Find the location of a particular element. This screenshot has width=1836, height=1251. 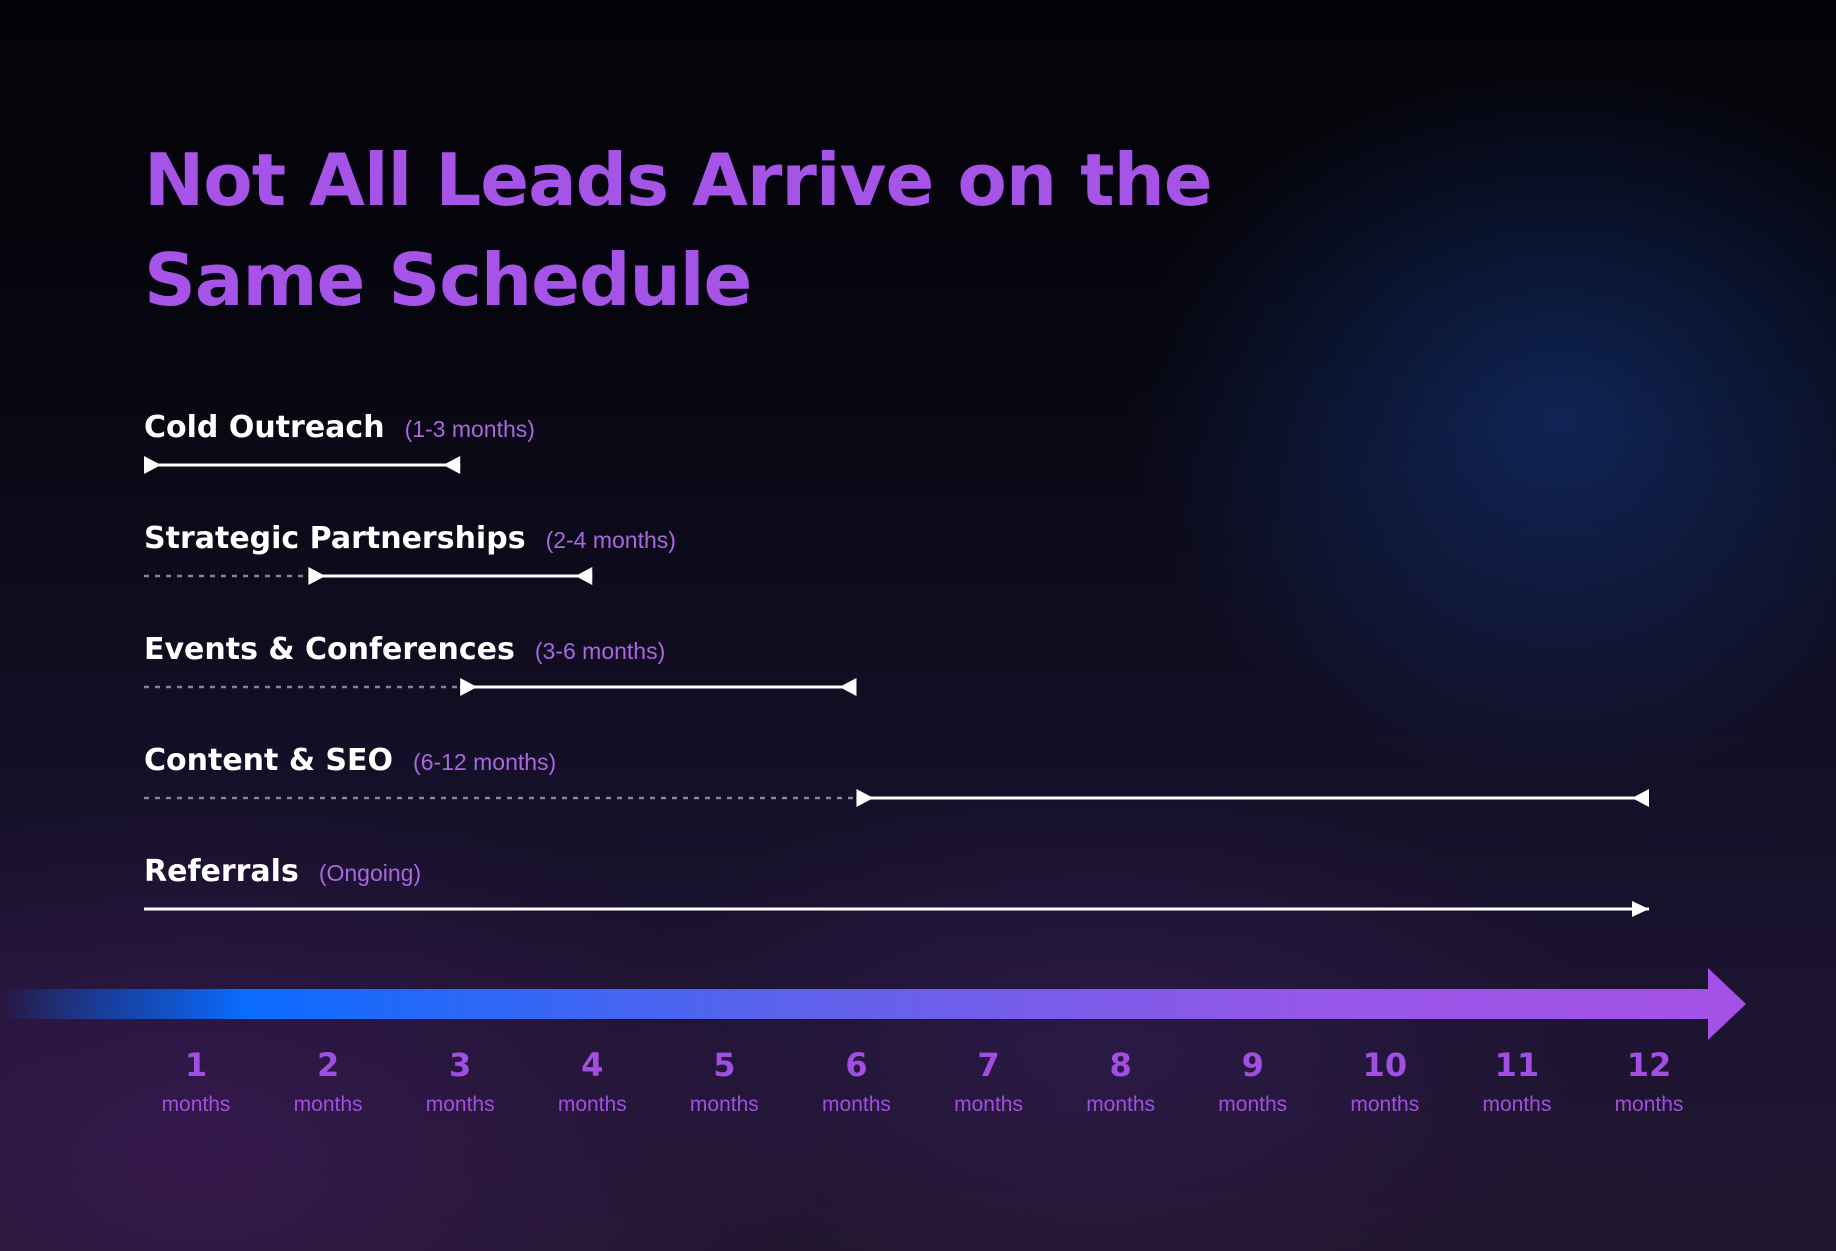

row-label-strategic-partnerships: Strategic Partnerships (2-4 months) is located at coordinates (410, 538).